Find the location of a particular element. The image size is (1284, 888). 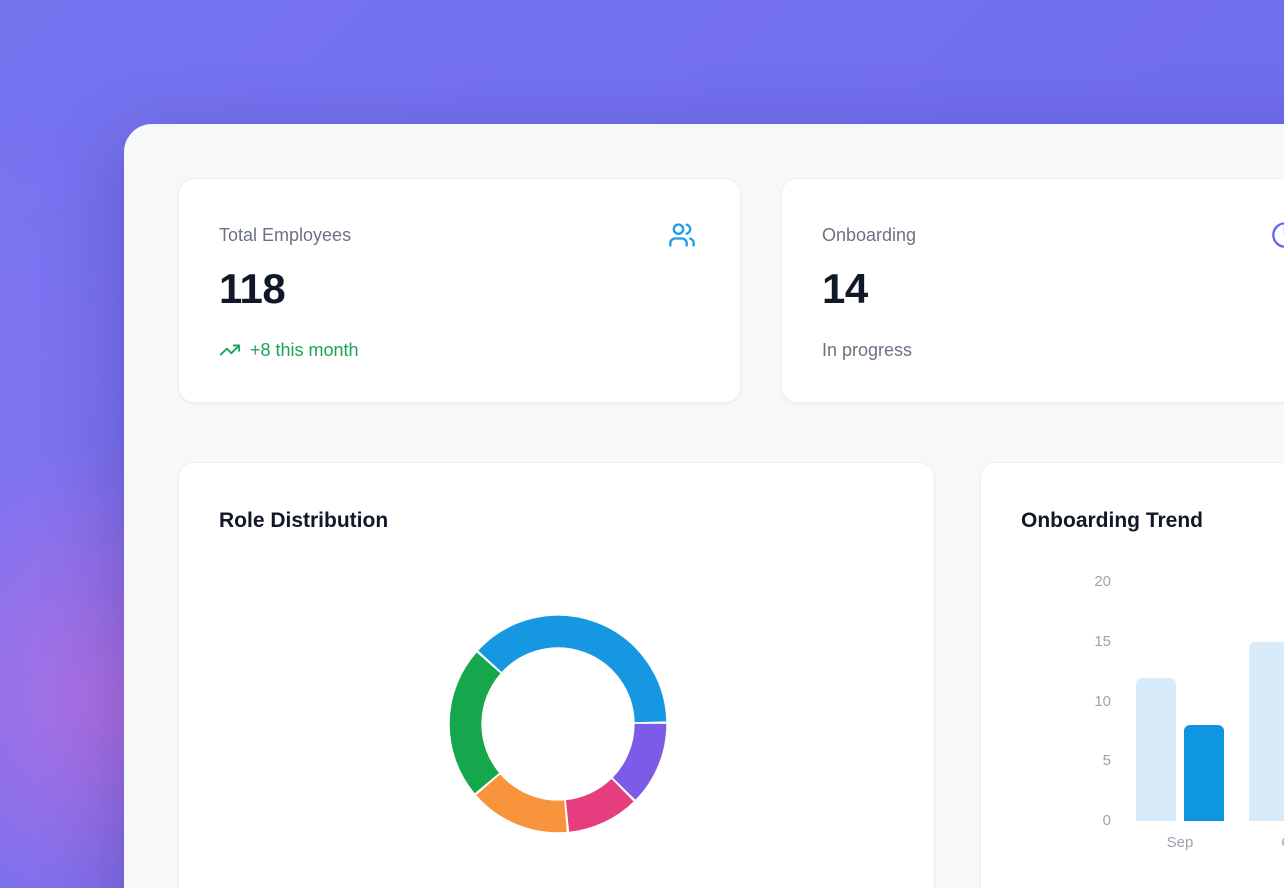

chart-title: Role Distribution is located at coordinates (304, 520).